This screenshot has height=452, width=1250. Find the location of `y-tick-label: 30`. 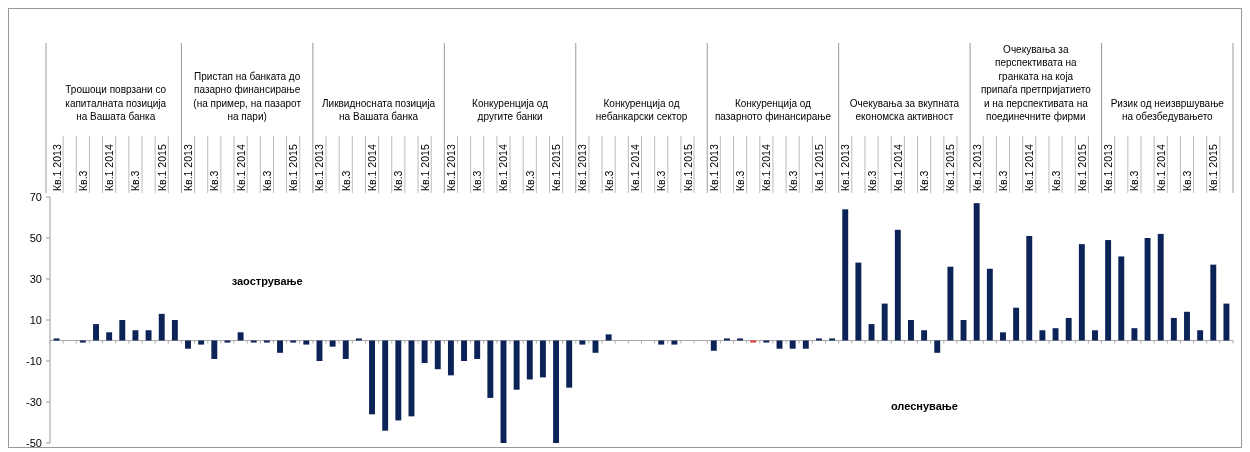

y-tick-label: 30 is located at coordinates (35, 278).